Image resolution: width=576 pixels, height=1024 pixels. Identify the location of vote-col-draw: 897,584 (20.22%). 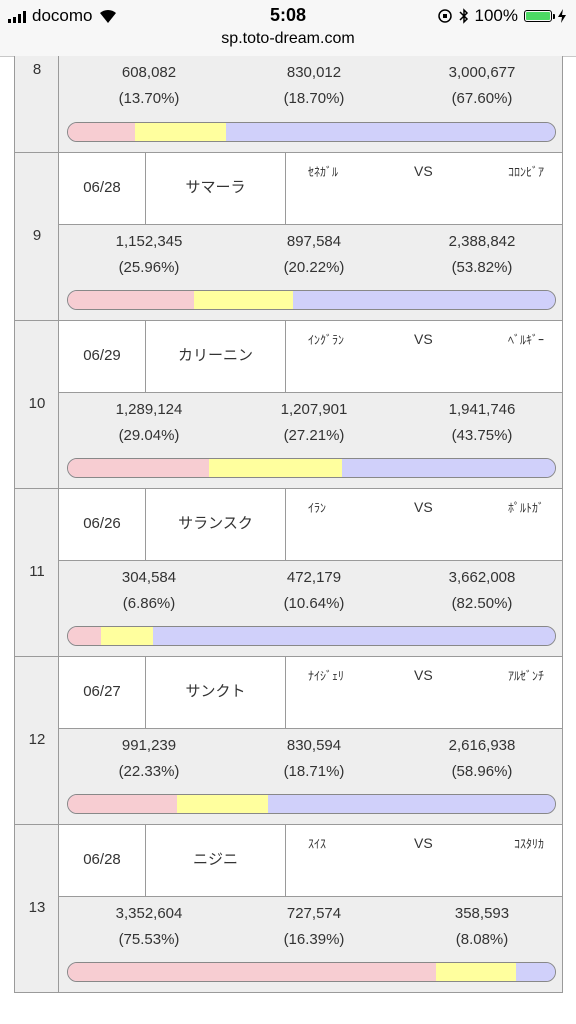
(314, 255).